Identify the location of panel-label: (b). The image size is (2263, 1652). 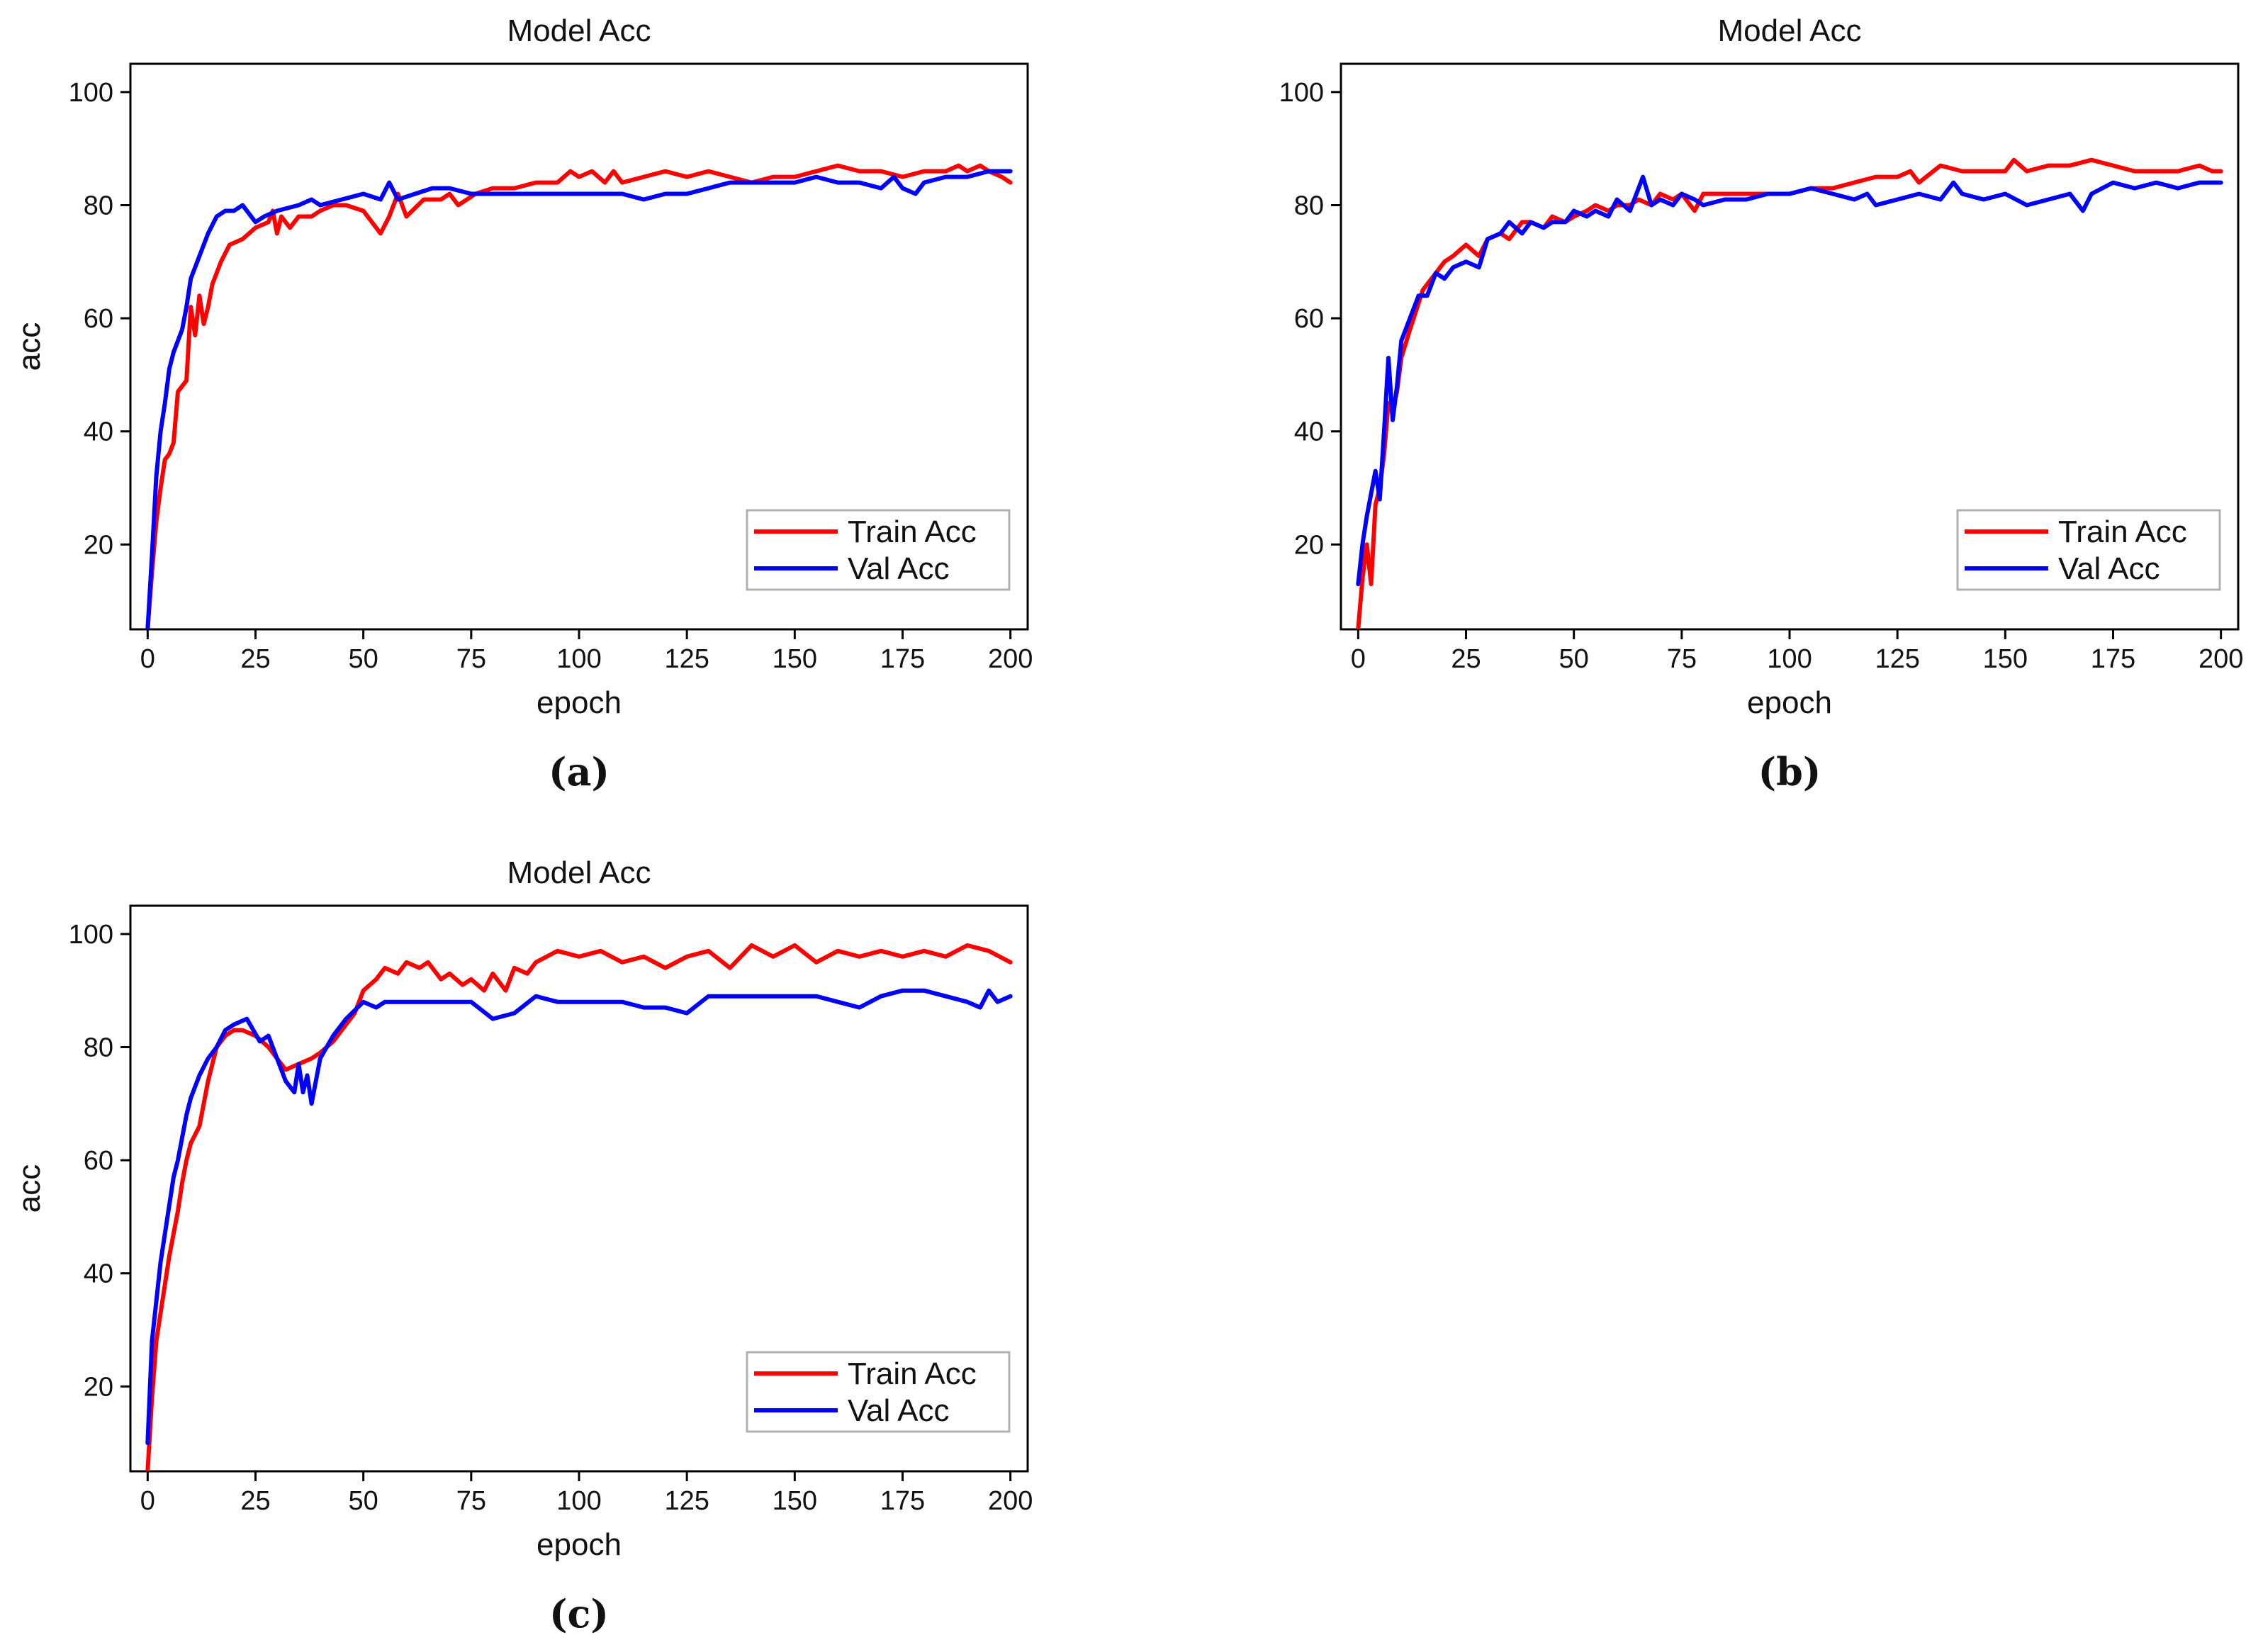
(1789, 771).